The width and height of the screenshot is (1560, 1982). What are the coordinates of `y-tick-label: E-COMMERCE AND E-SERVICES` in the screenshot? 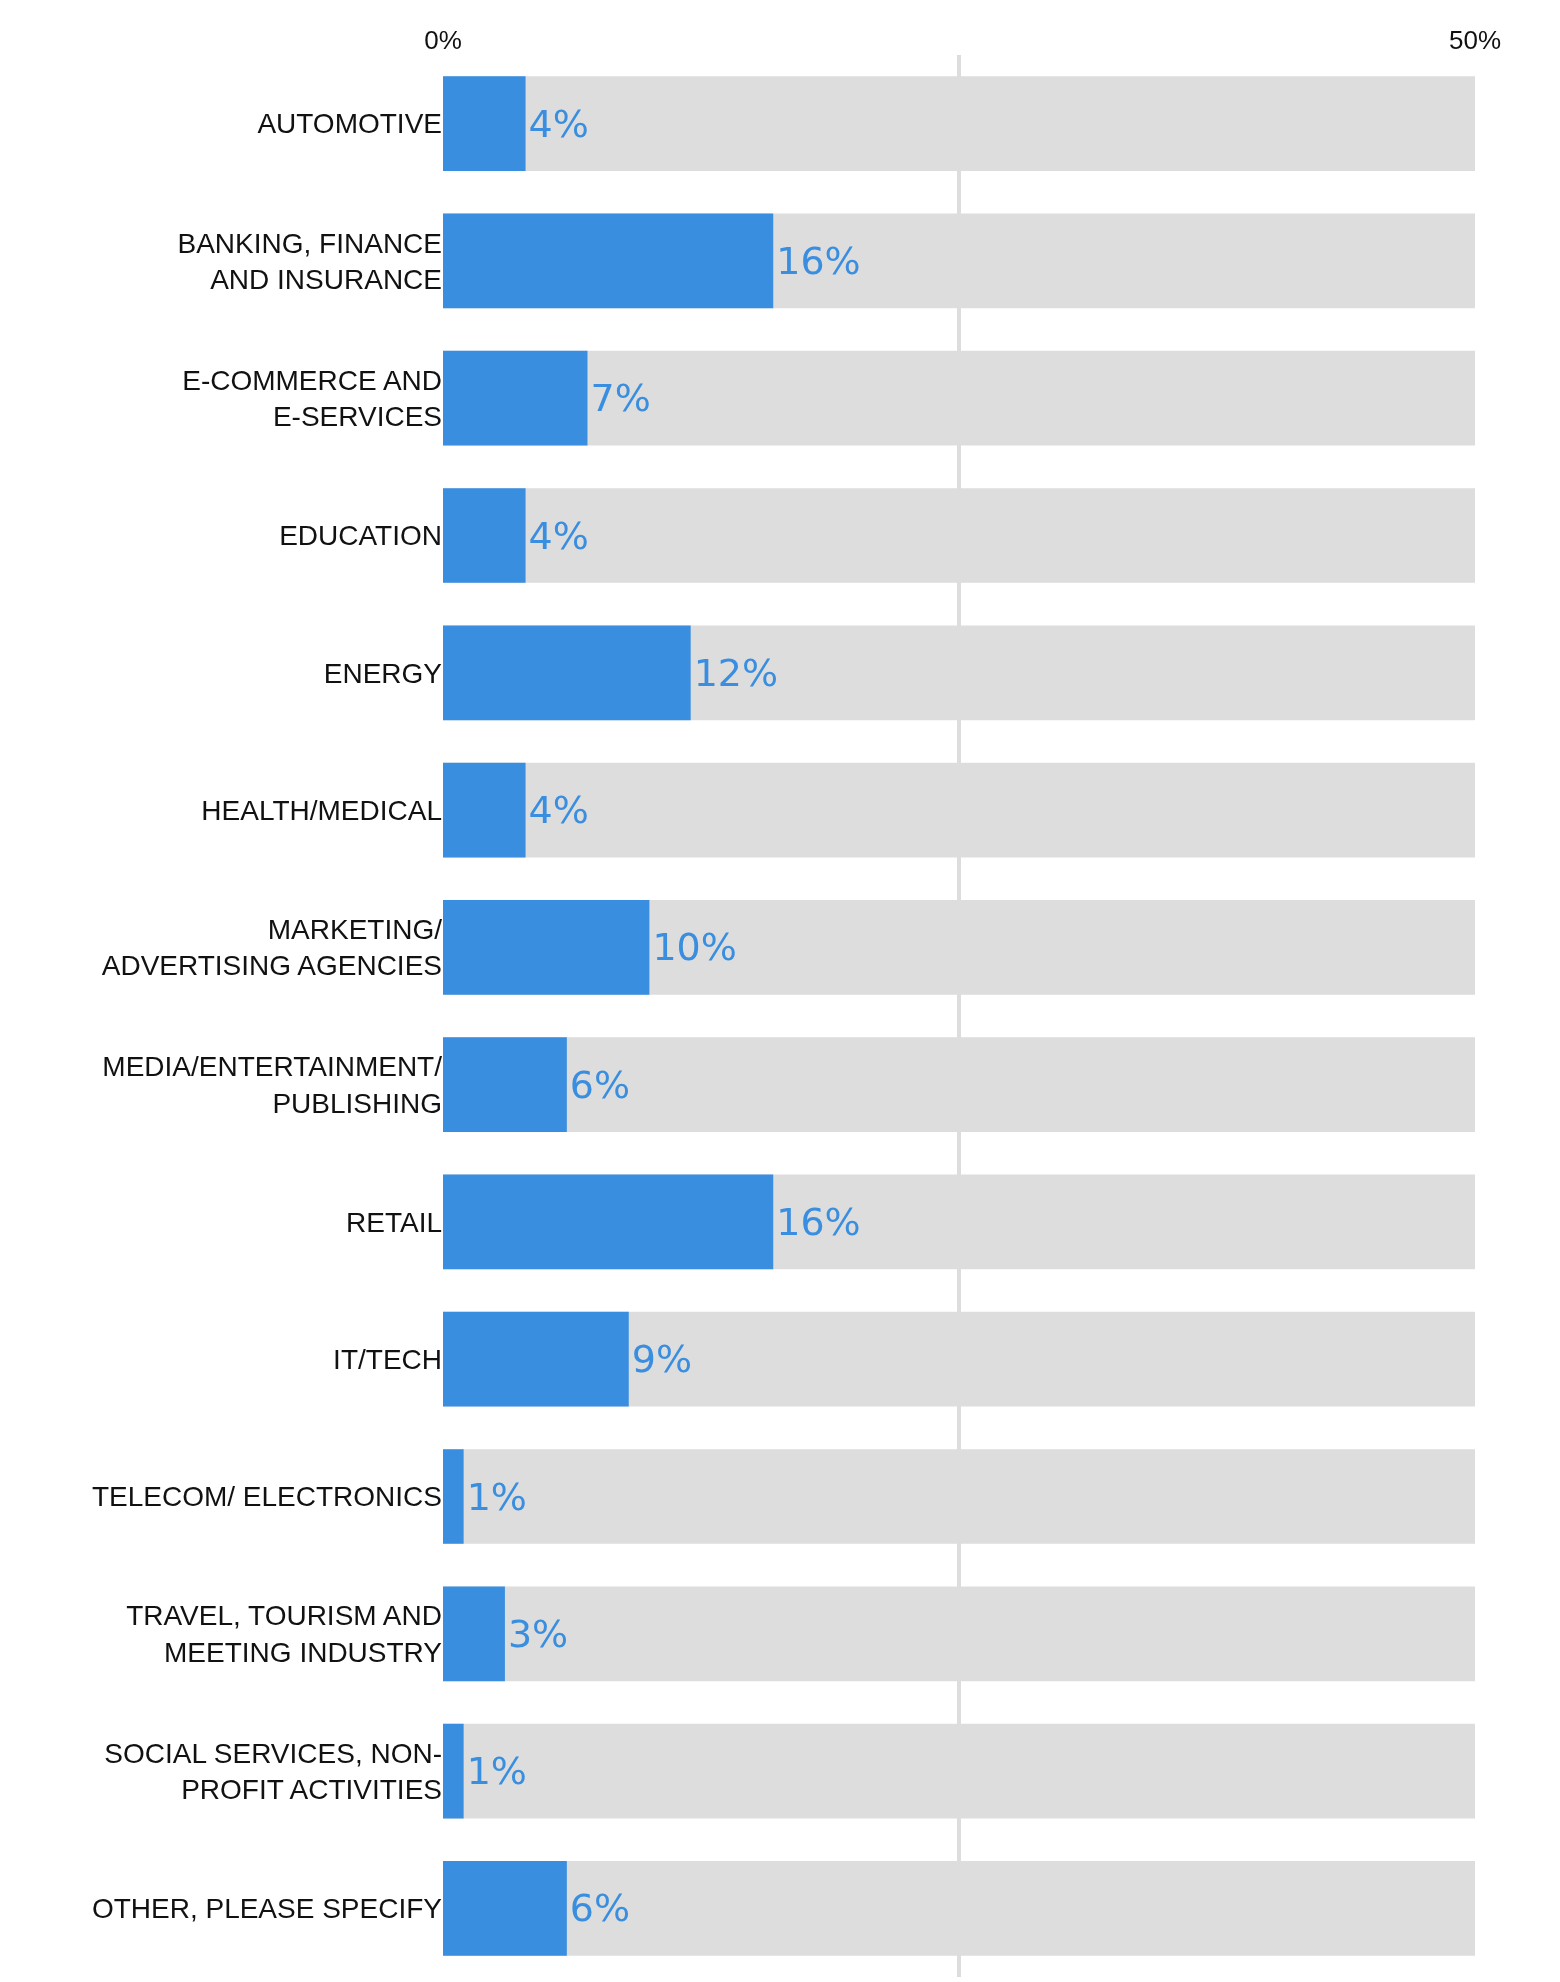 It's located at (312, 398).